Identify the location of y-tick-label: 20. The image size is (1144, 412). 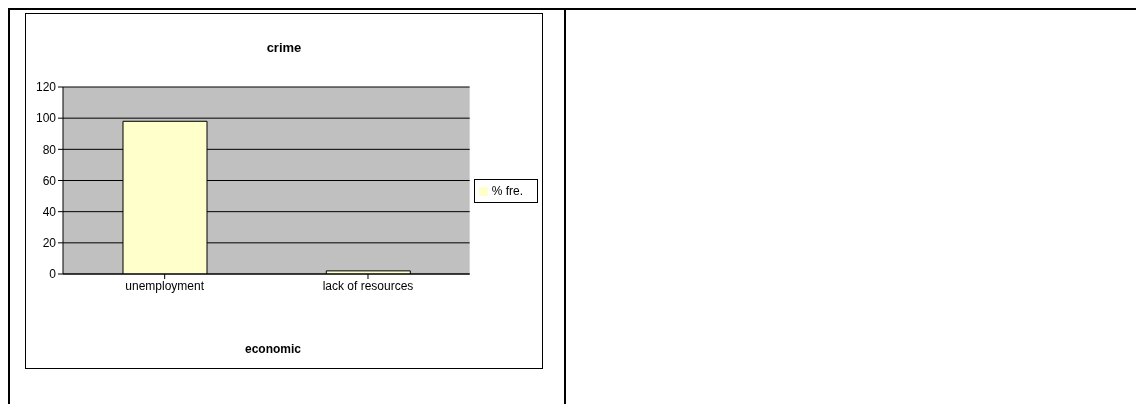
(49, 243).